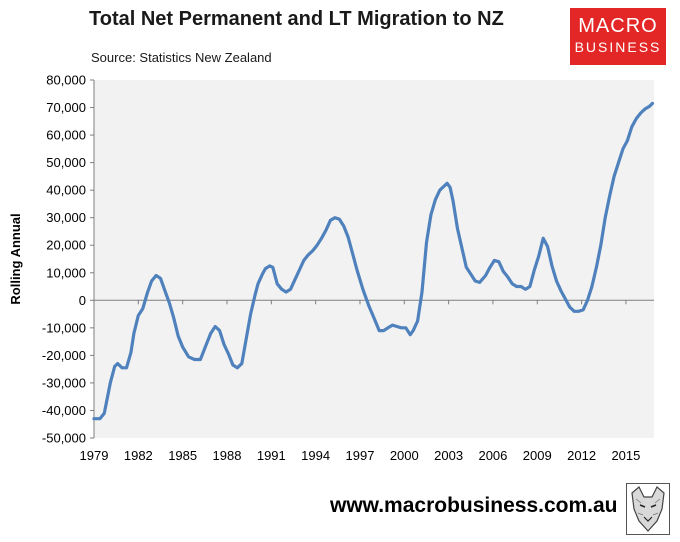  I want to click on logo-line-2: BUSINESS, so click(618, 47).